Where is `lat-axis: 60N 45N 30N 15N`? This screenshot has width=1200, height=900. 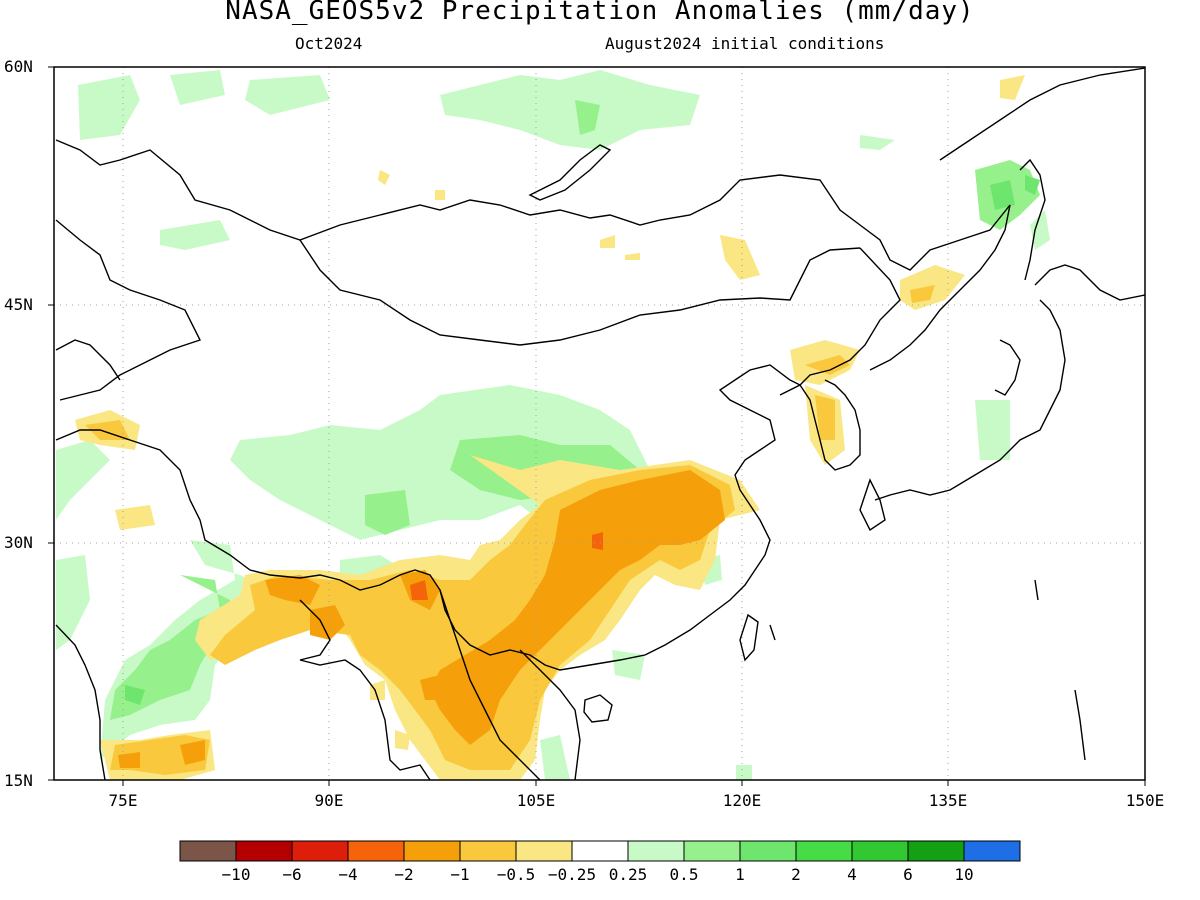
lat-axis: 60N 45N 30N 15N is located at coordinates (29, 423).